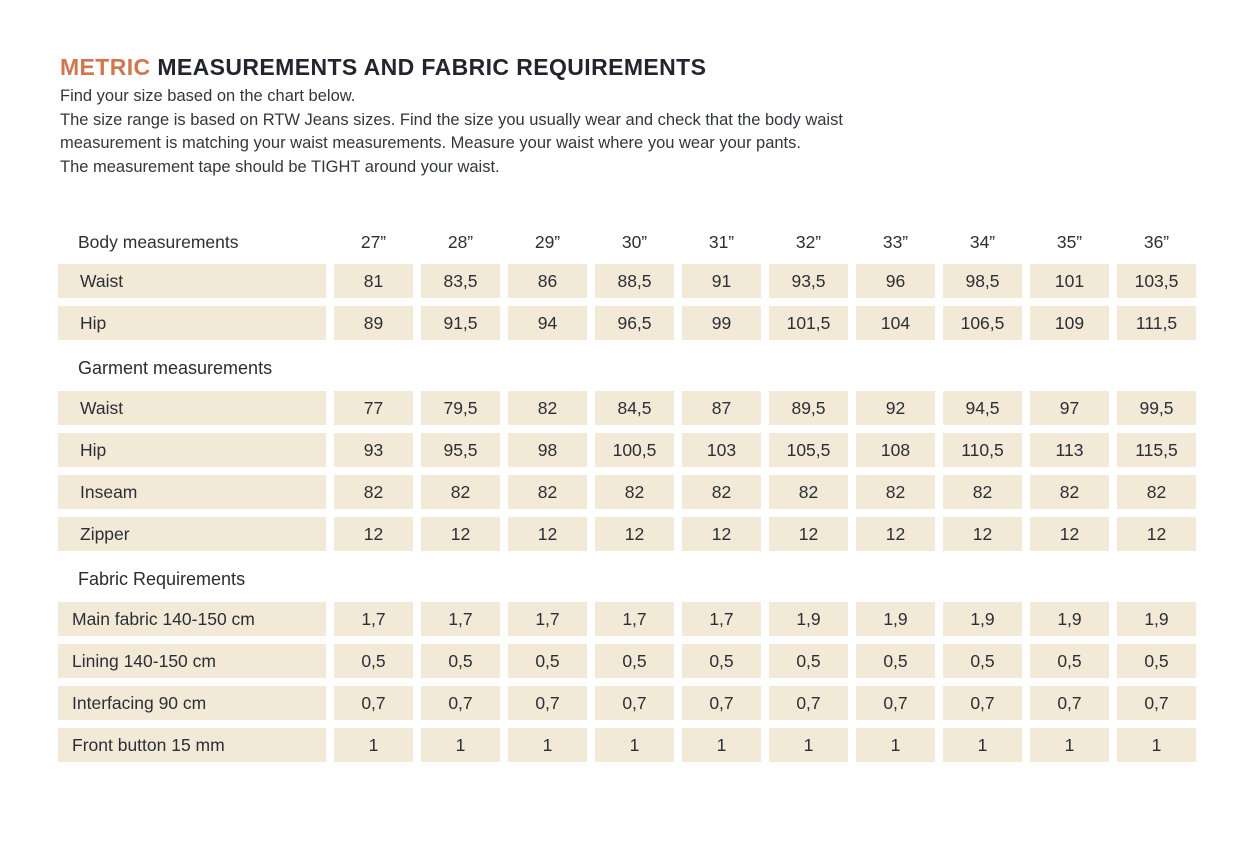  I want to click on row-label: Hip, so click(192, 450).